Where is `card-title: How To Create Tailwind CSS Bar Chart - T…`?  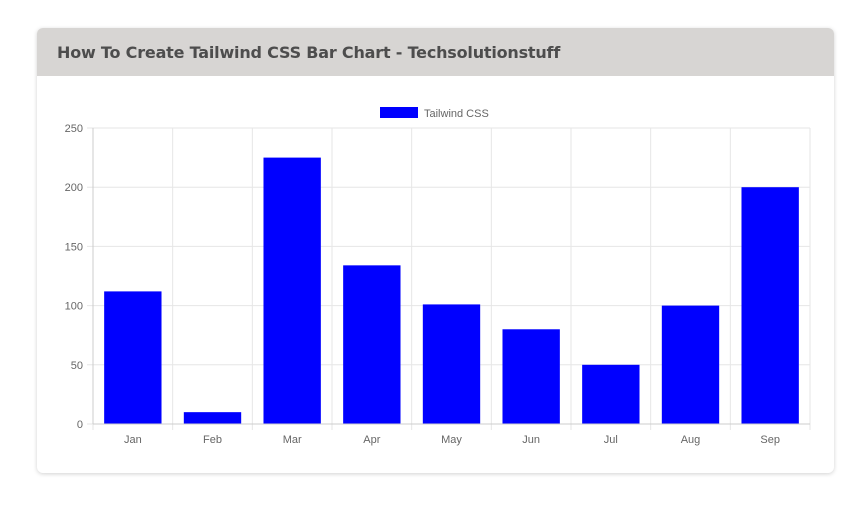 card-title: How To Create Tailwind CSS Bar Chart - T… is located at coordinates (308, 52).